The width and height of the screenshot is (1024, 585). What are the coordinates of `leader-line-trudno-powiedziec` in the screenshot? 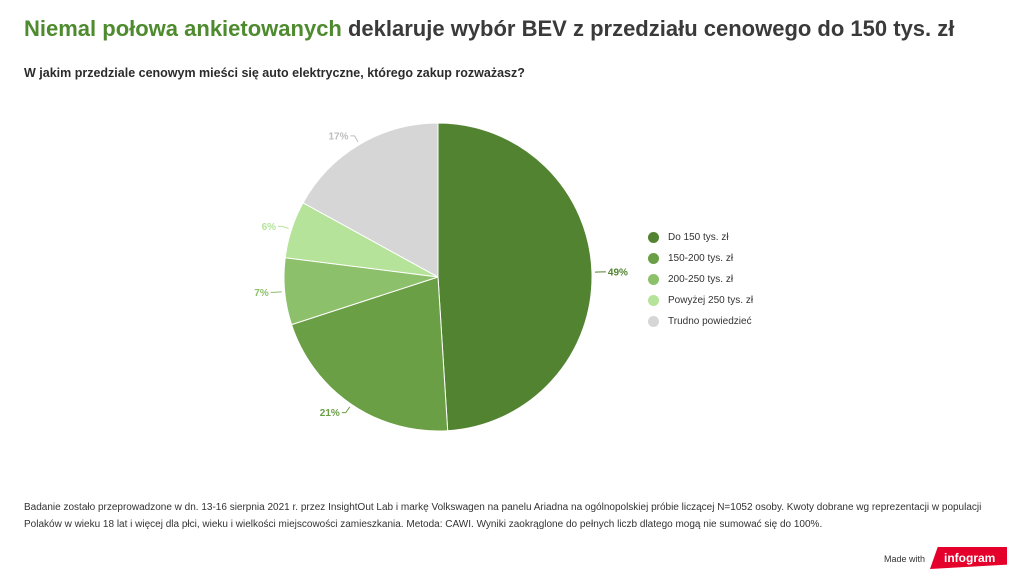 It's located at (354, 139).